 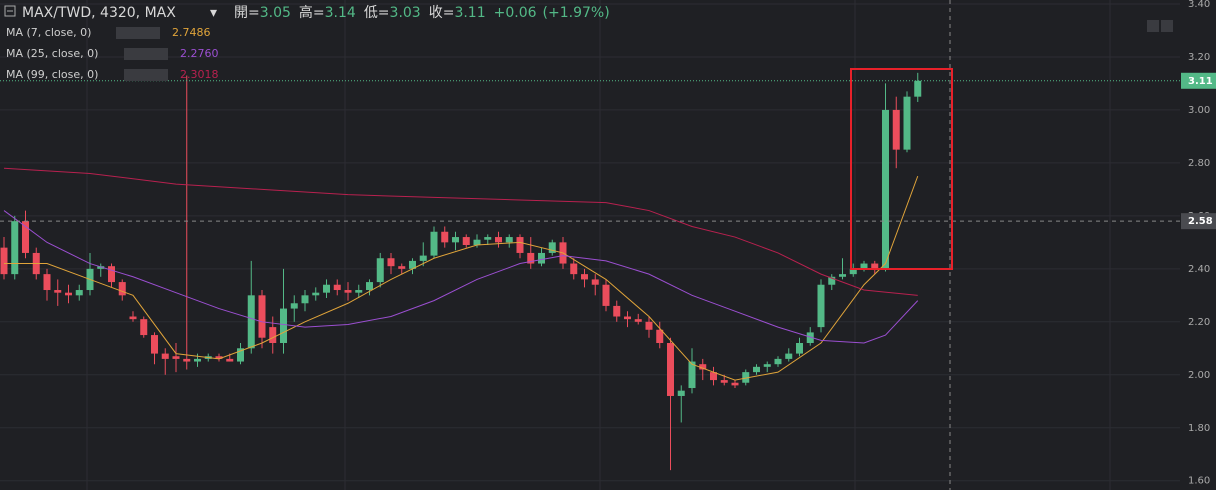 I want to click on y-tick-label: 2.40, so click(x=1199, y=269).